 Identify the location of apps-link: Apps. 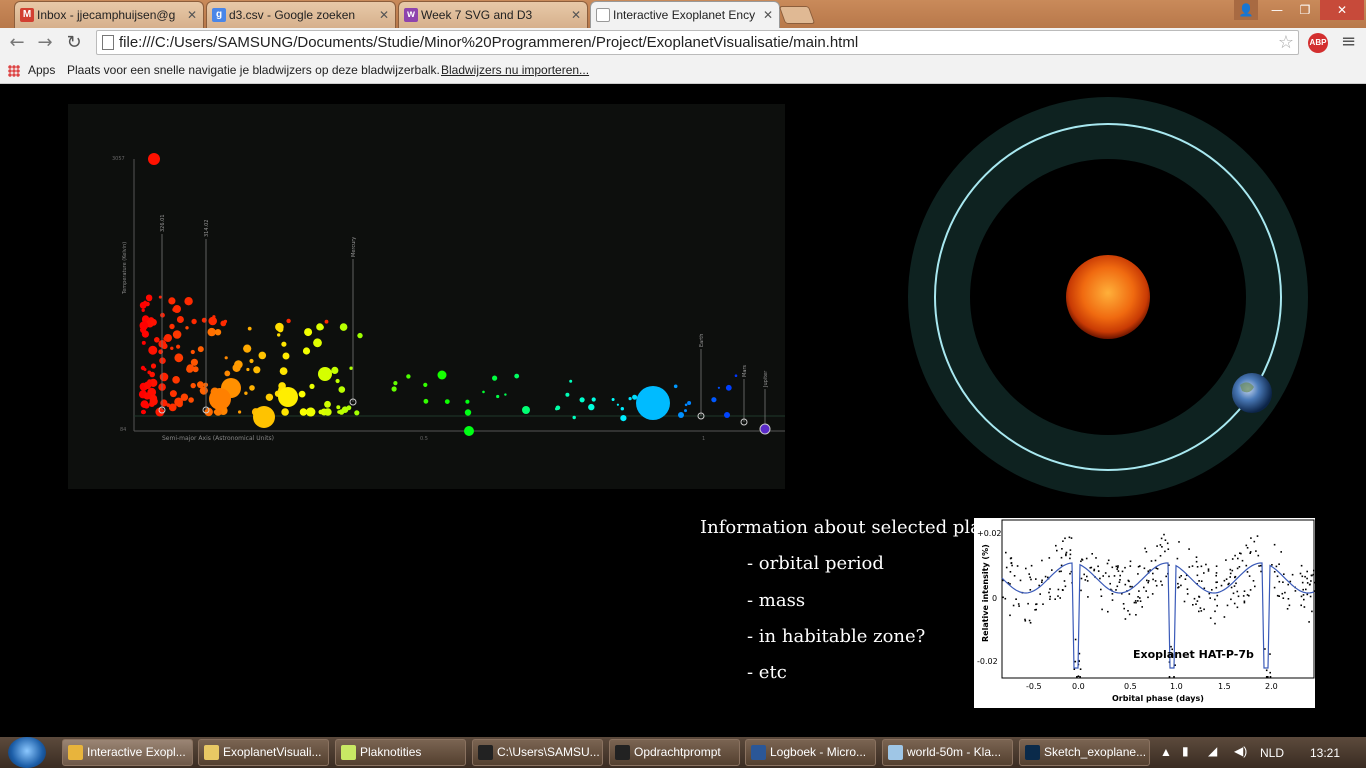
(42, 70).